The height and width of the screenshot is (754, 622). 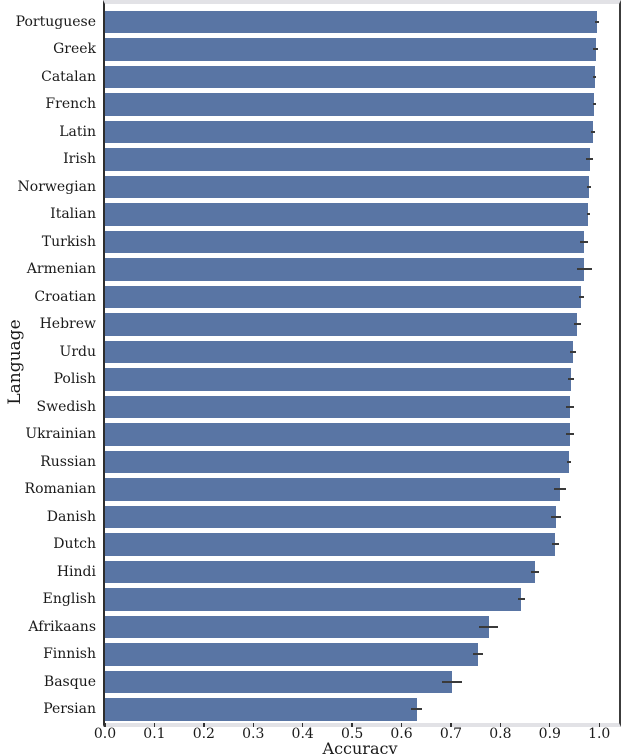 What do you see at coordinates (599, 734) in the screenshot?
I see `x-tick-label-1.0: 1.0` at bounding box center [599, 734].